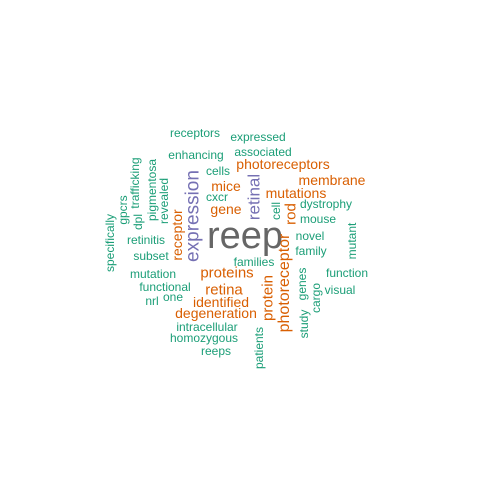 This screenshot has width=480, height=480. Describe the element at coordinates (304, 324) in the screenshot. I see `word-study: study` at that location.